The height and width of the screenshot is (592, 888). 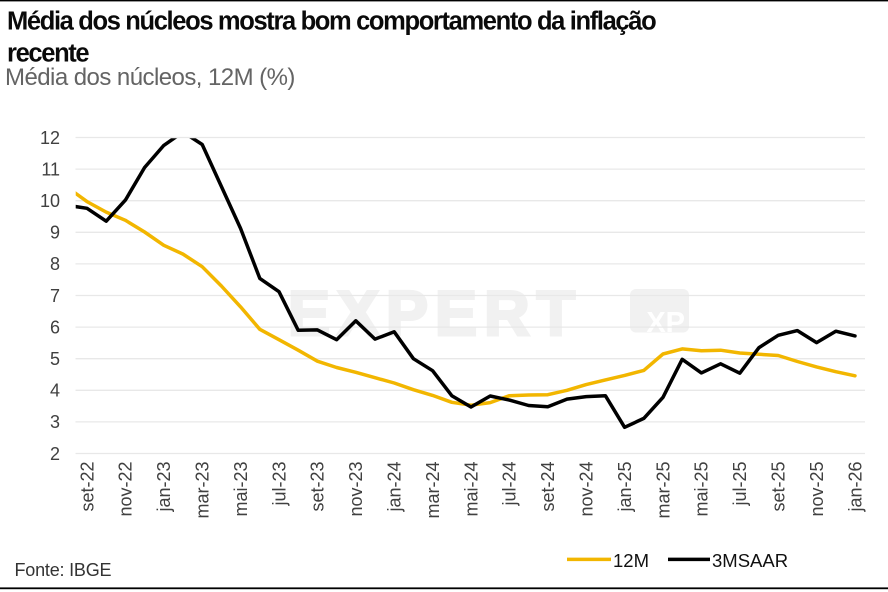 I want to click on svg-text: 5, so click(x=55, y=359).